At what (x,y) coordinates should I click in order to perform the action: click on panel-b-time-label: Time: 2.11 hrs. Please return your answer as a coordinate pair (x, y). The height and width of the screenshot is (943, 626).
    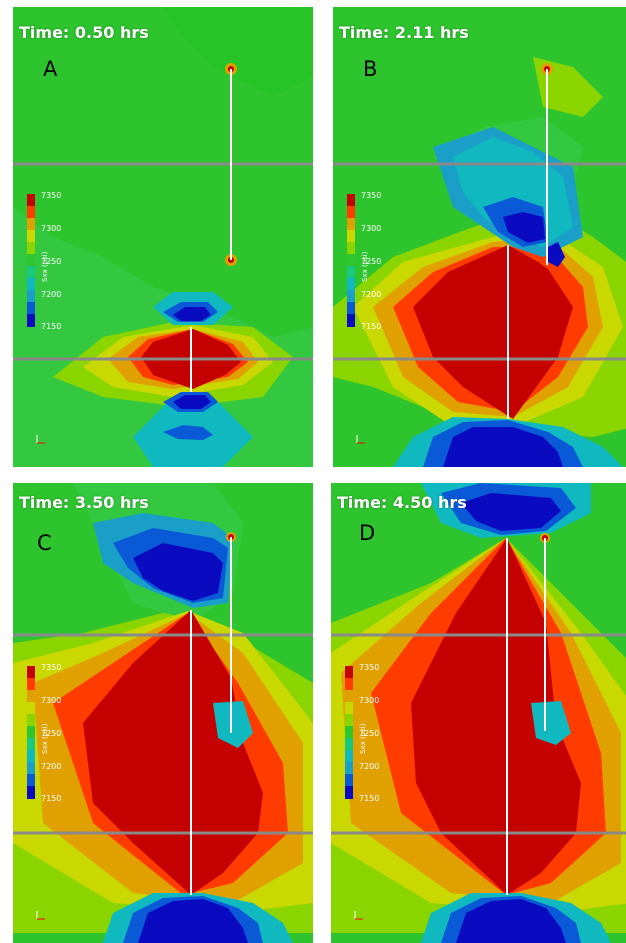
    Looking at the image, I should click on (404, 32).